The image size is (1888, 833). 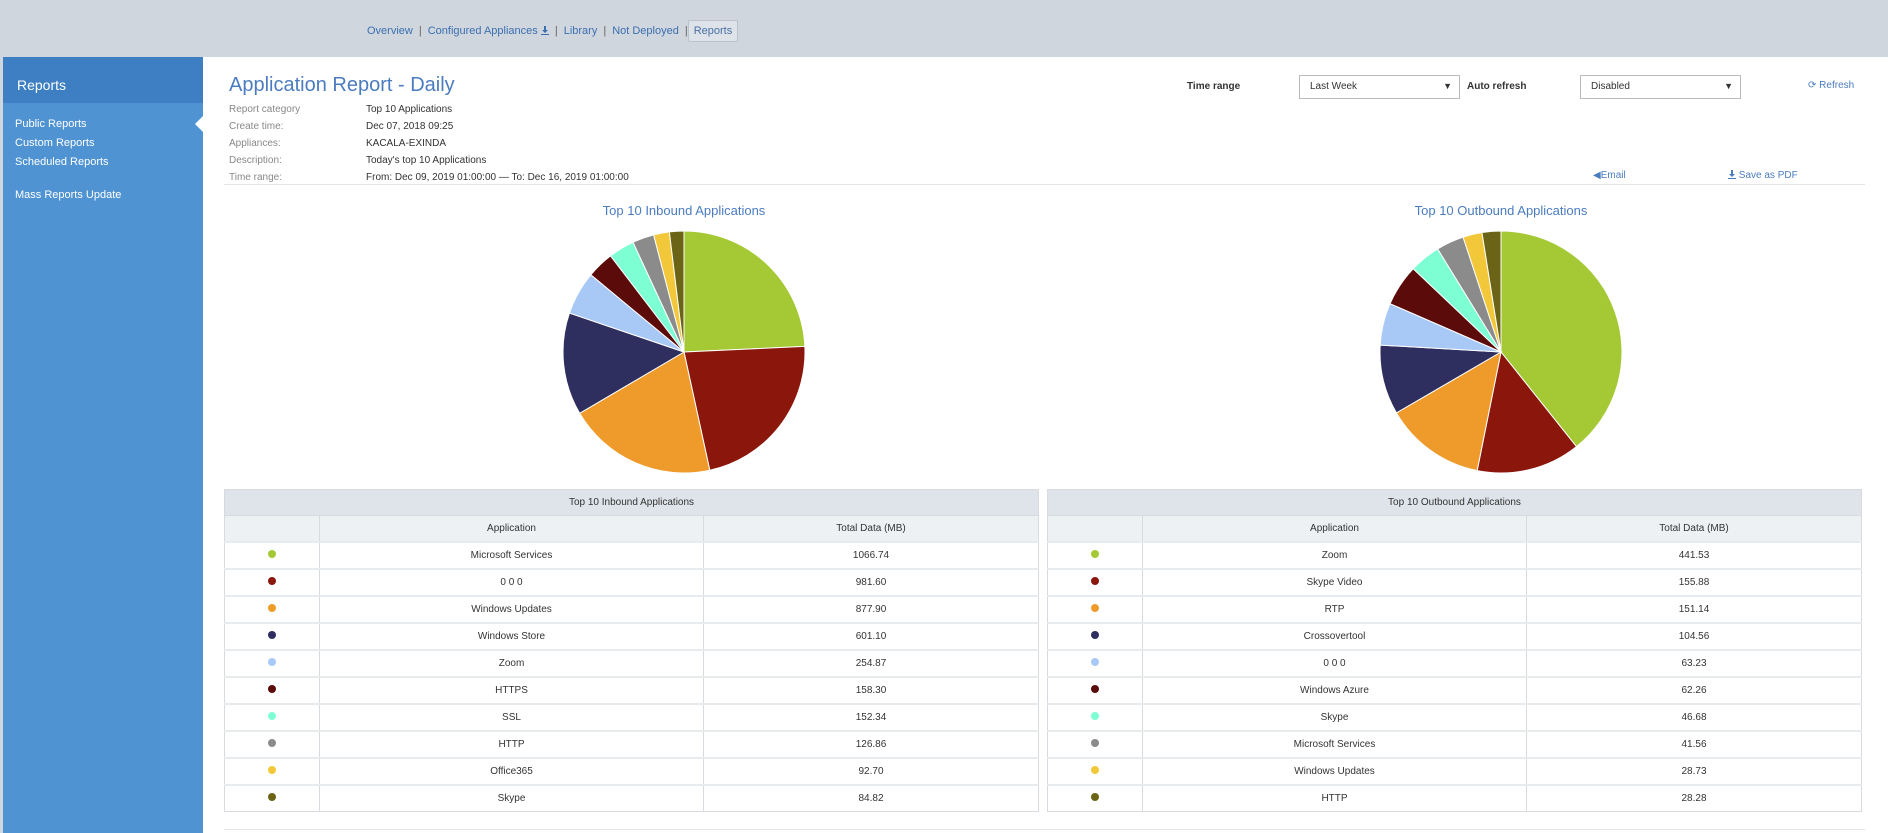 I want to click on application-cell: Windows Updates, so click(x=1334, y=770).